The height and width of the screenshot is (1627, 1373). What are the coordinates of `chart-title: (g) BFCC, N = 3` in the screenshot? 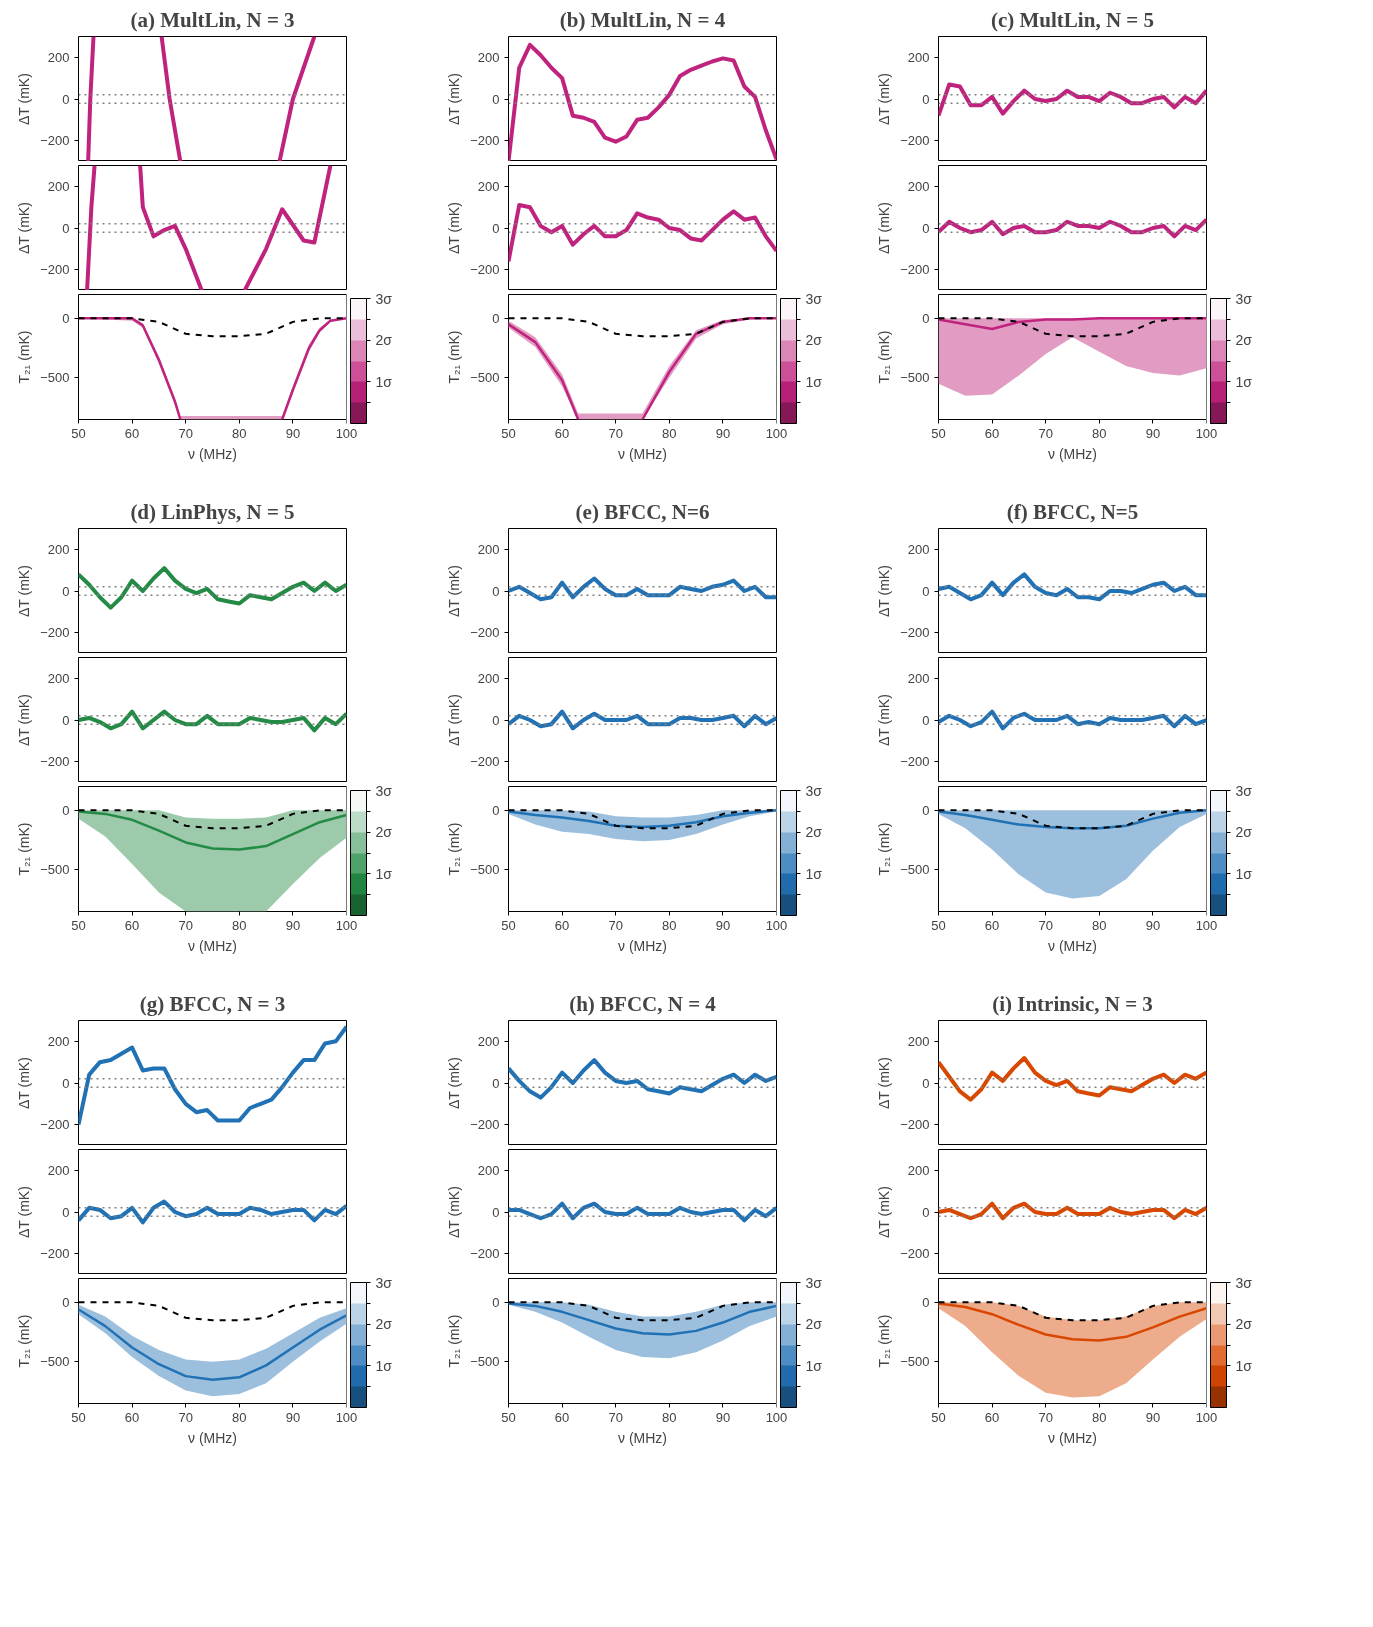 It's located at (212, 1003).